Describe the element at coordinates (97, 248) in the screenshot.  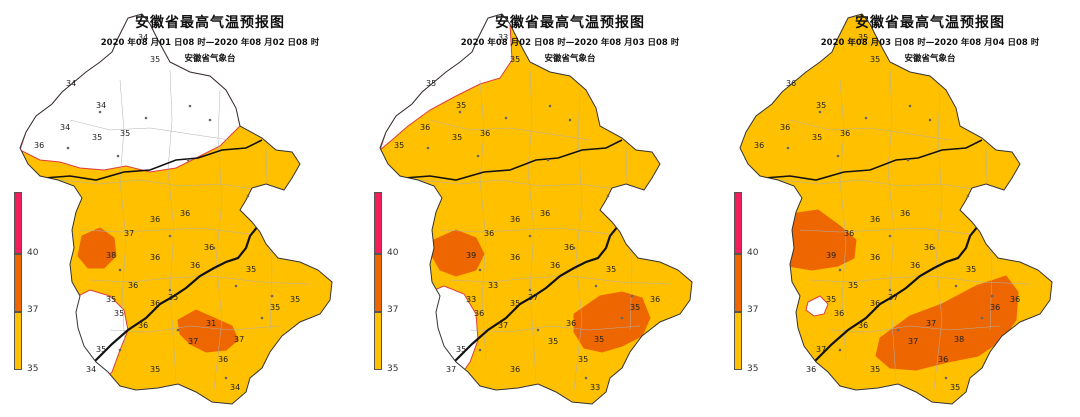
I see `above-37-area-west` at that location.